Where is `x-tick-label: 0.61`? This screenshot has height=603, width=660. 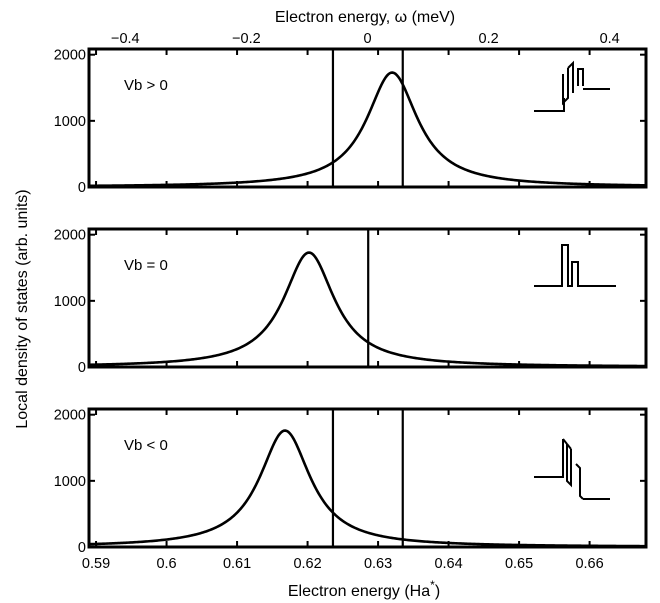
x-tick-label: 0.61 is located at coordinates (237, 564).